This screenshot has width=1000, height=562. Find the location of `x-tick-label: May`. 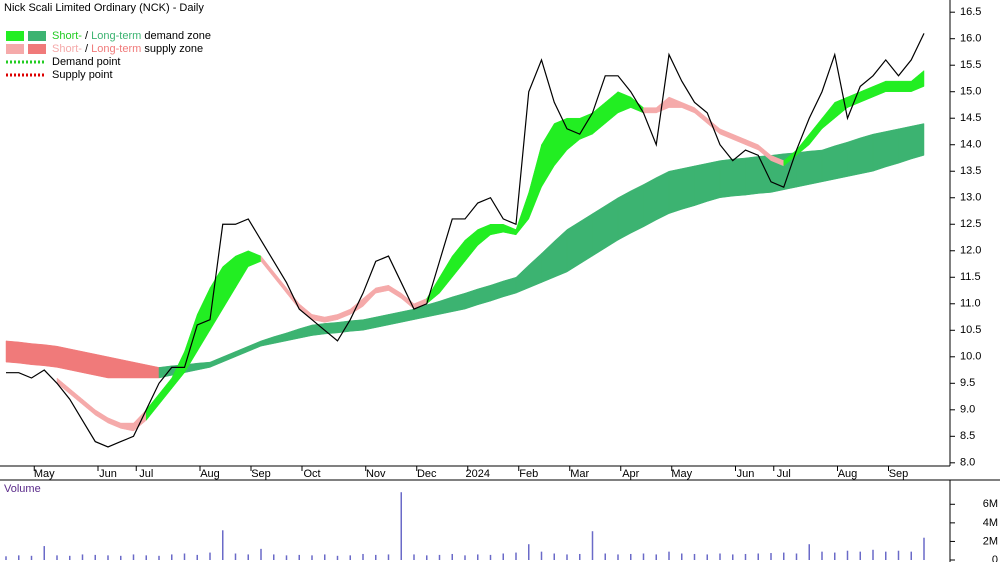

x-tick-label: May is located at coordinates (44, 474).